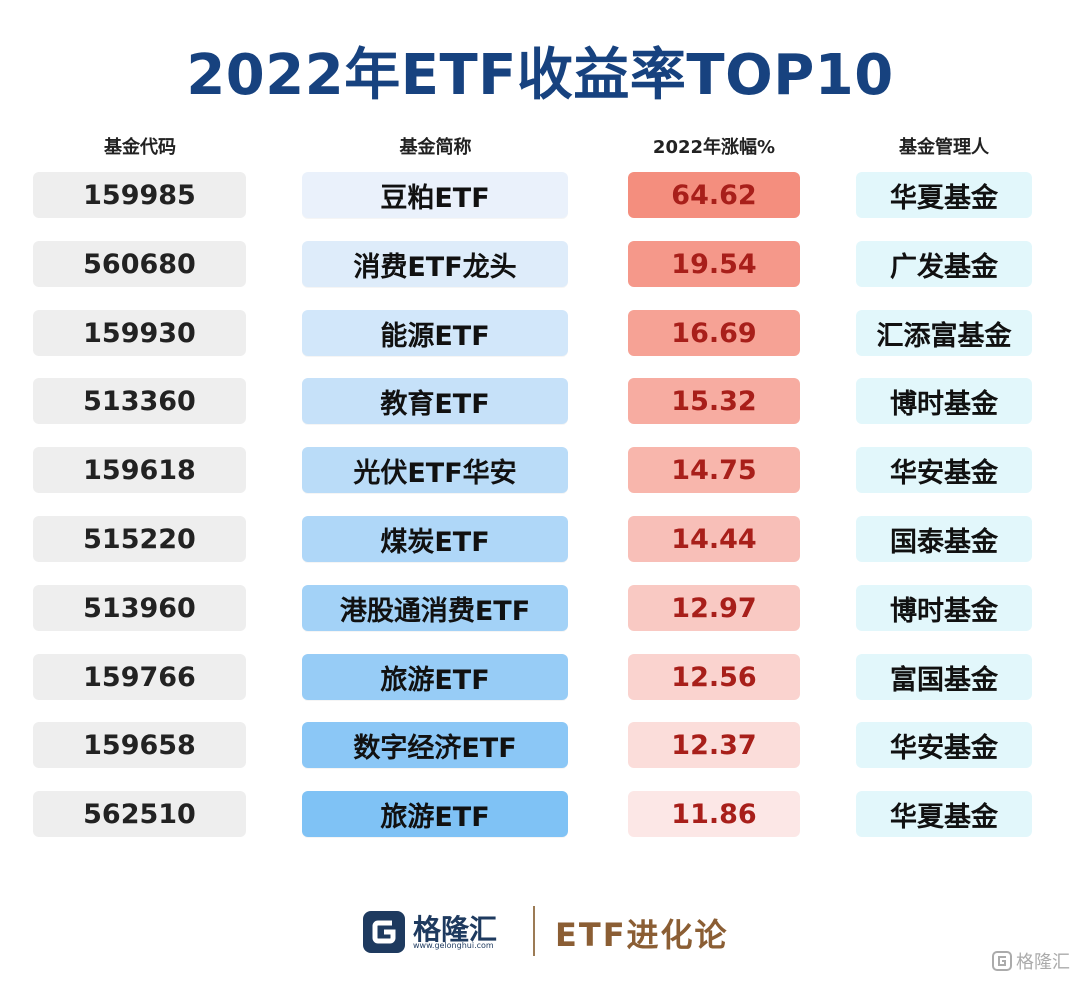  I want to click on fund-code-cell: 562510, so click(139, 814).